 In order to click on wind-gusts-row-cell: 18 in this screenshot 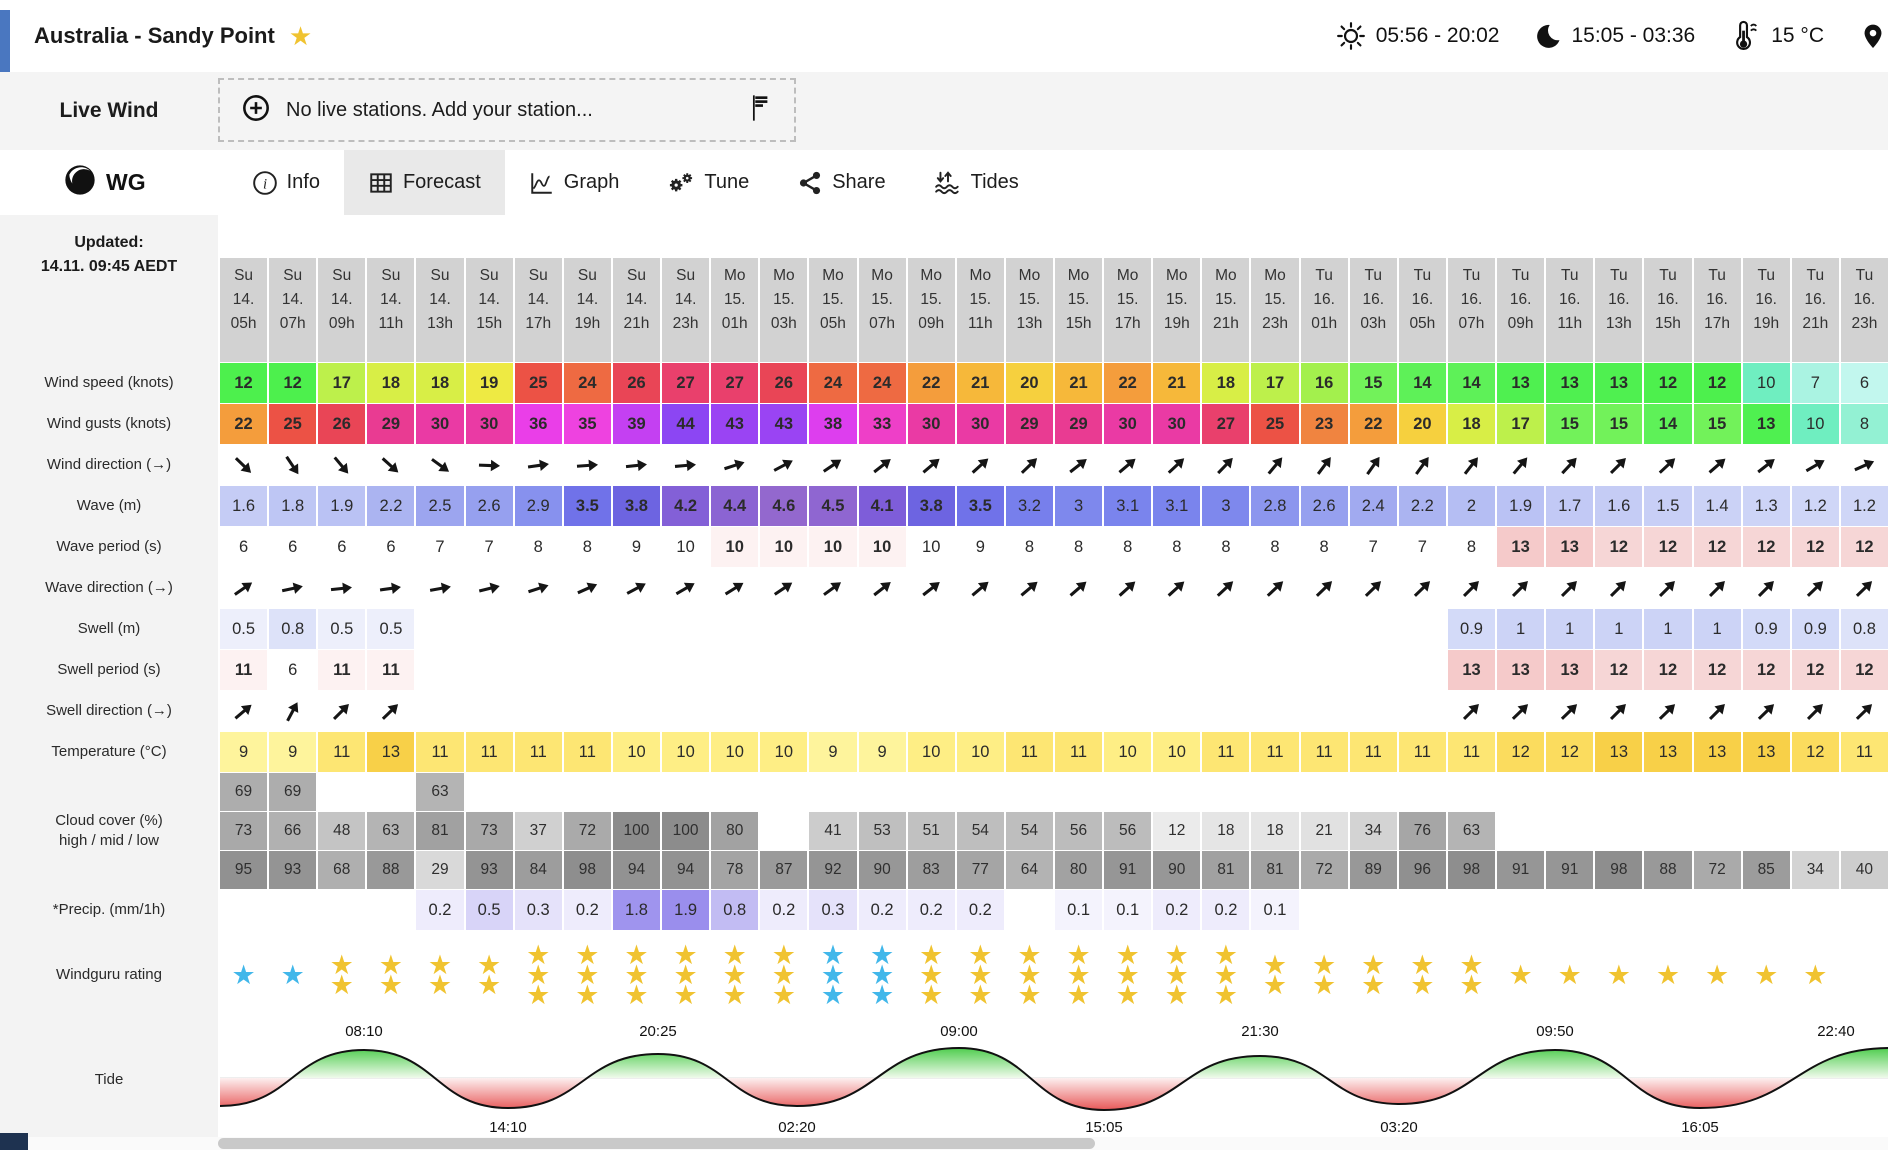, I will do `click(1471, 424)`.